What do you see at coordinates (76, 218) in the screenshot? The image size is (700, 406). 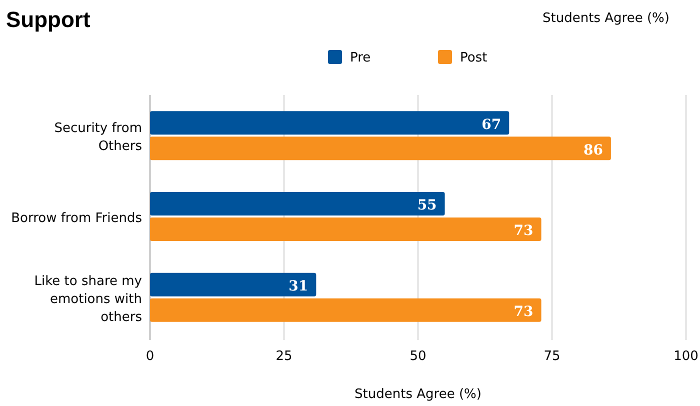 I see `y-tick-label: Borrow from Friends` at bounding box center [76, 218].